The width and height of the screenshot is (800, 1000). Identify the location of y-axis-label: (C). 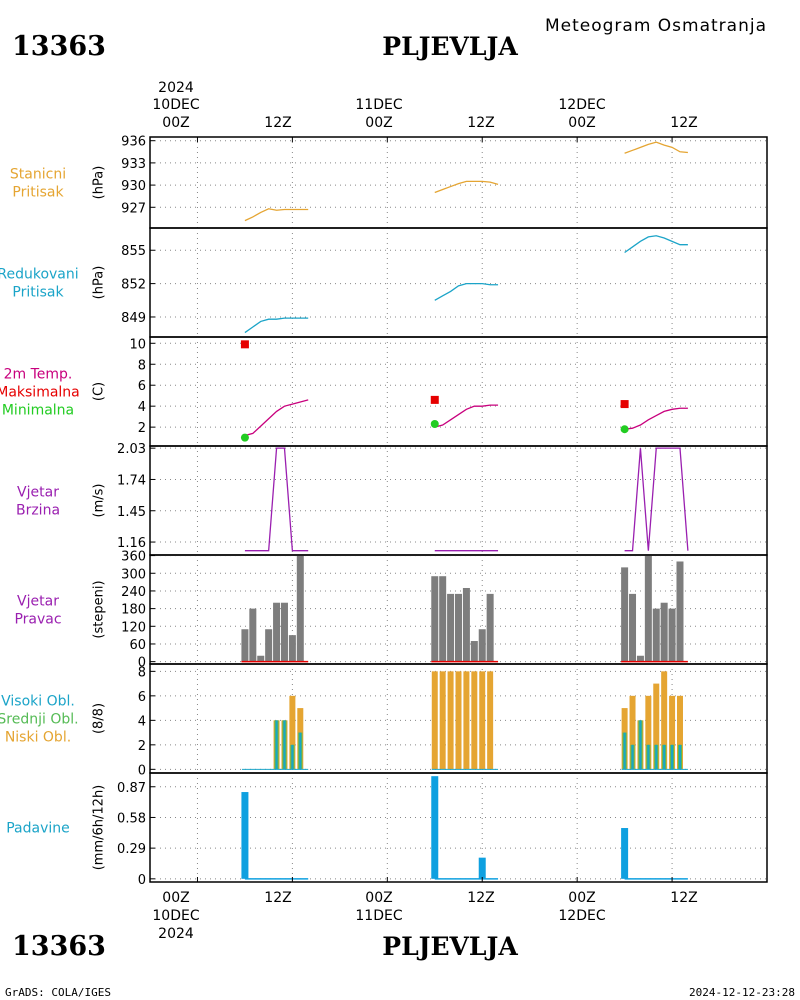
(99, 391).